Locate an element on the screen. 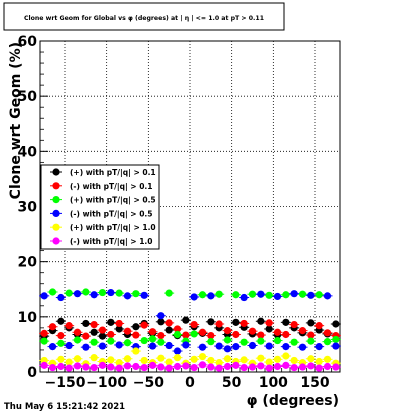 The width and height of the screenshot is (400, 414). x-tick-label: 0 is located at coordinates (190, 383).